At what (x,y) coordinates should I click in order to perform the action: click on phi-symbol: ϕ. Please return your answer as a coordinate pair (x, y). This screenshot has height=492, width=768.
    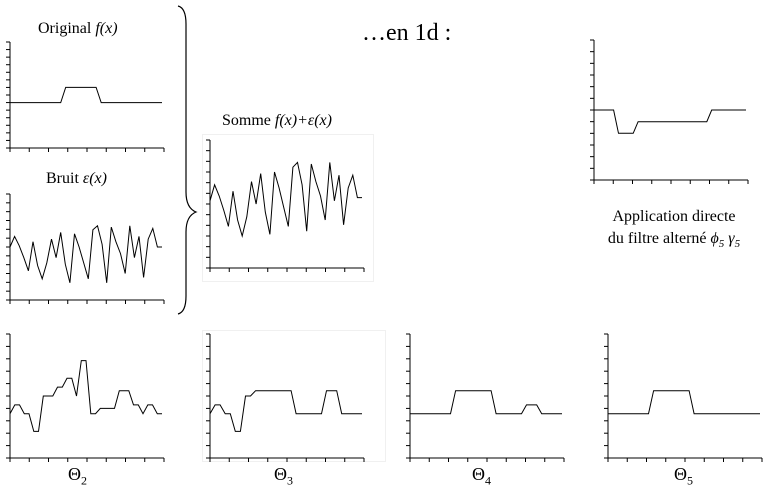
    Looking at the image, I should click on (714, 238).